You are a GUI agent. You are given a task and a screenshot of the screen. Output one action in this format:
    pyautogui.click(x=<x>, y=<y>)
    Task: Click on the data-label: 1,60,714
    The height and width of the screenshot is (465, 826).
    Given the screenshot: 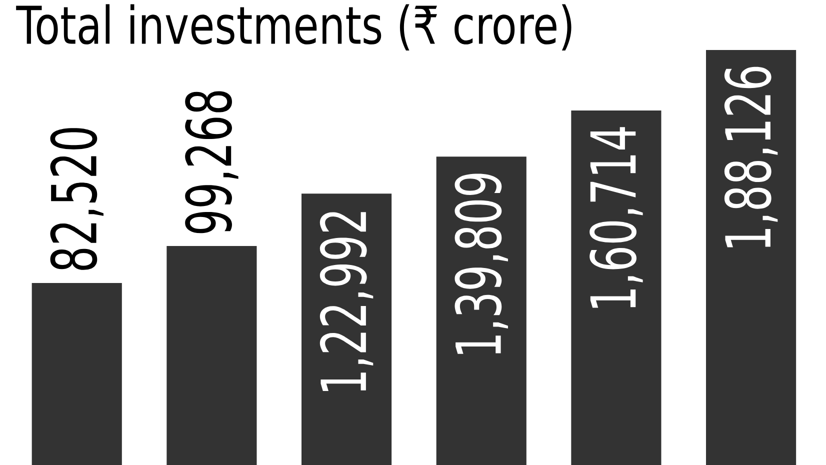 What is the action you would take?
    pyautogui.click(x=616, y=217)
    